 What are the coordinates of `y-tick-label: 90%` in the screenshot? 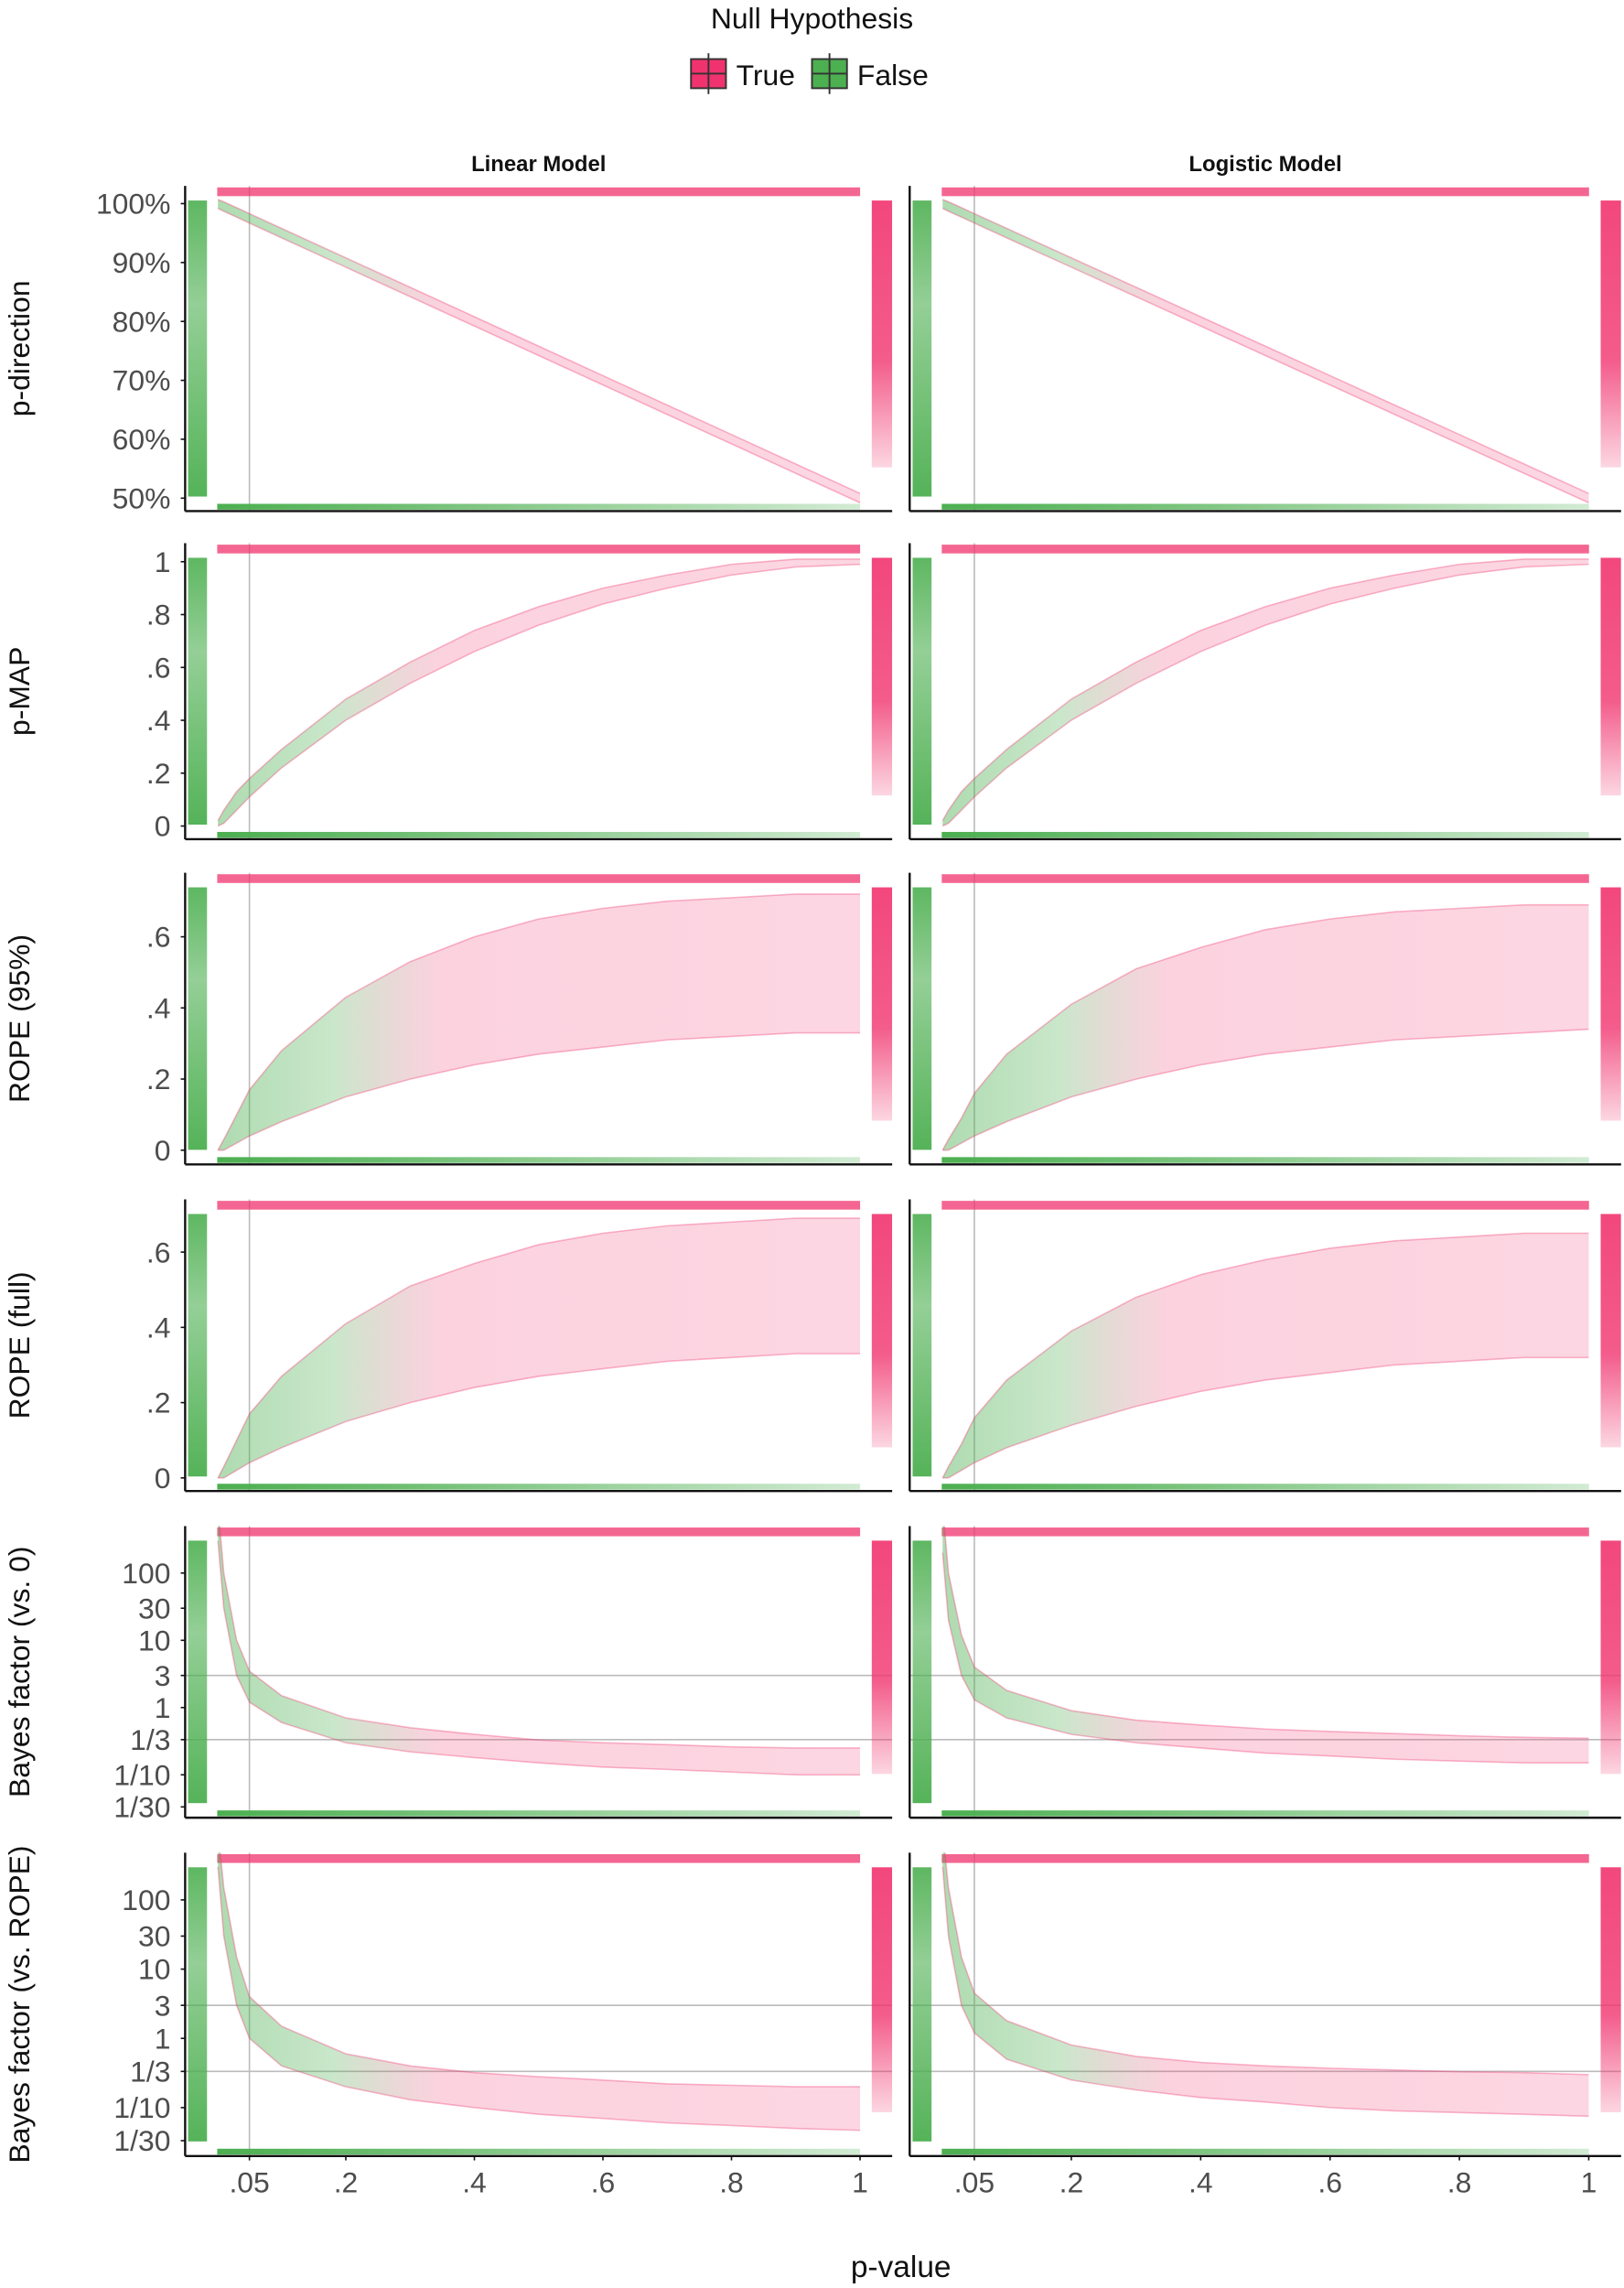 It's located at (142, 263).